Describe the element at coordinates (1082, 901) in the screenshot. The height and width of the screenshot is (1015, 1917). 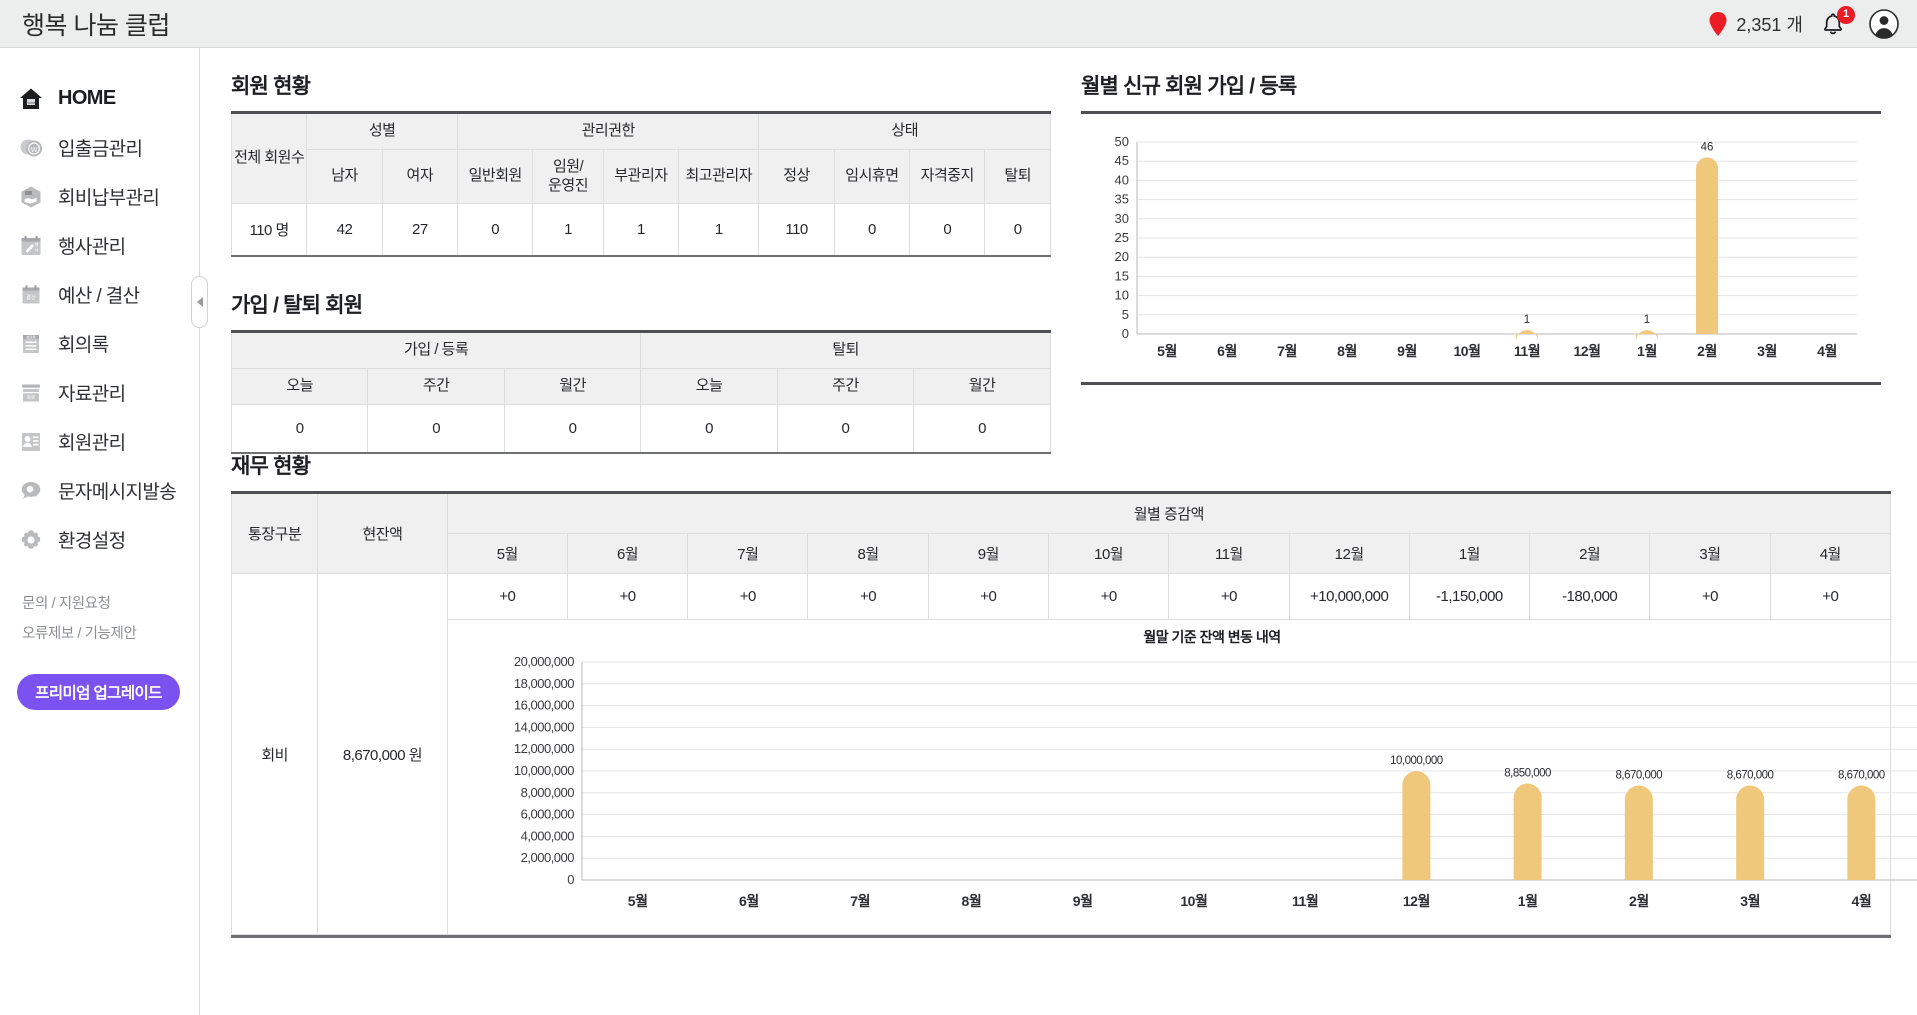
I see `svg-text: 9월` at that location.